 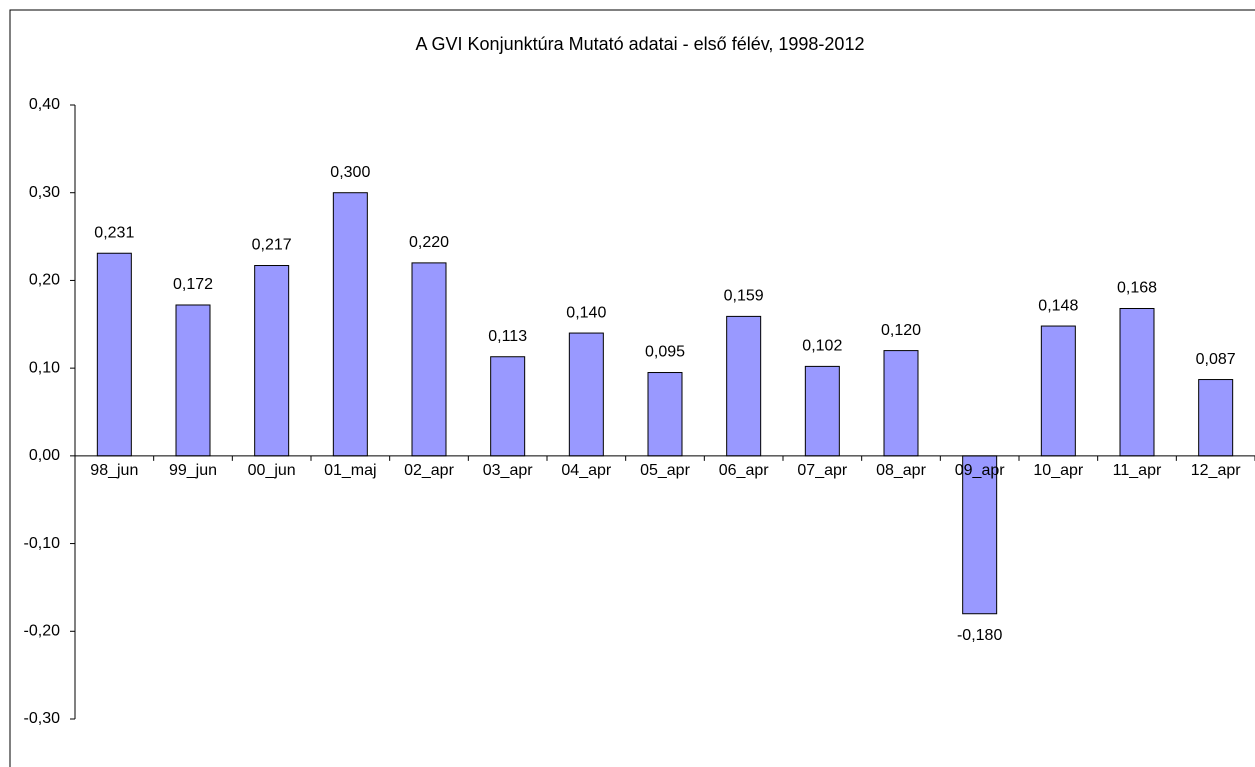 I want to click on y-tick-label: -0,20, so click(x=42, y=631).